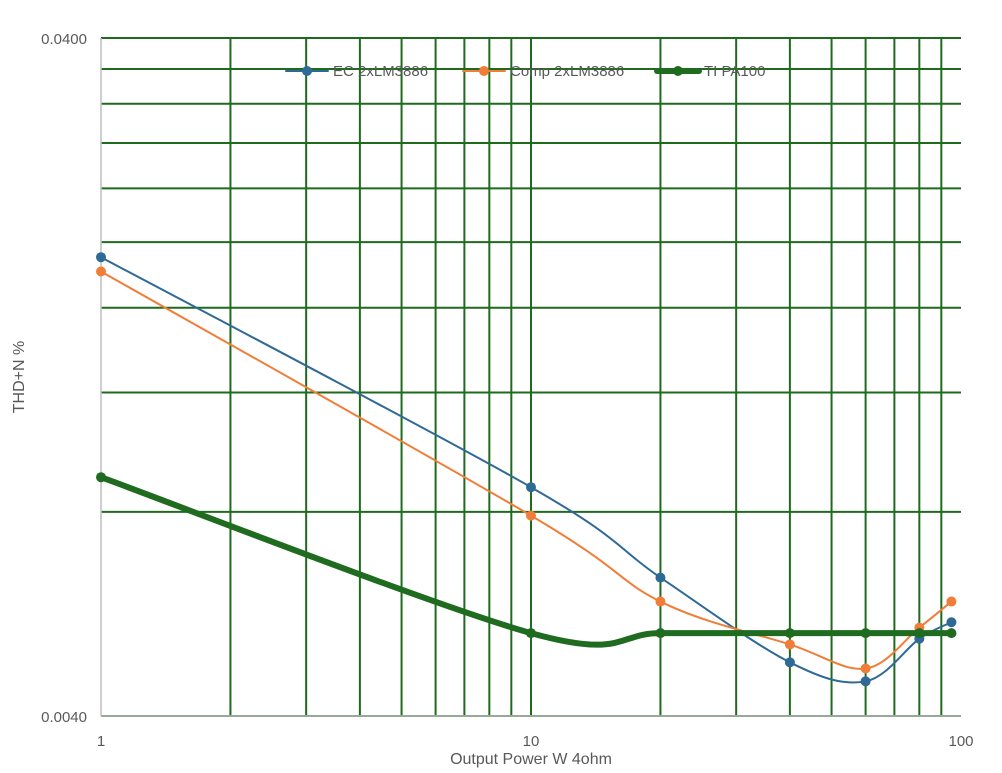 Image resolution: width=1002 pixels, height=773 pixels. I want to click on y-axis-title: THD+N %, so click(19, 377).